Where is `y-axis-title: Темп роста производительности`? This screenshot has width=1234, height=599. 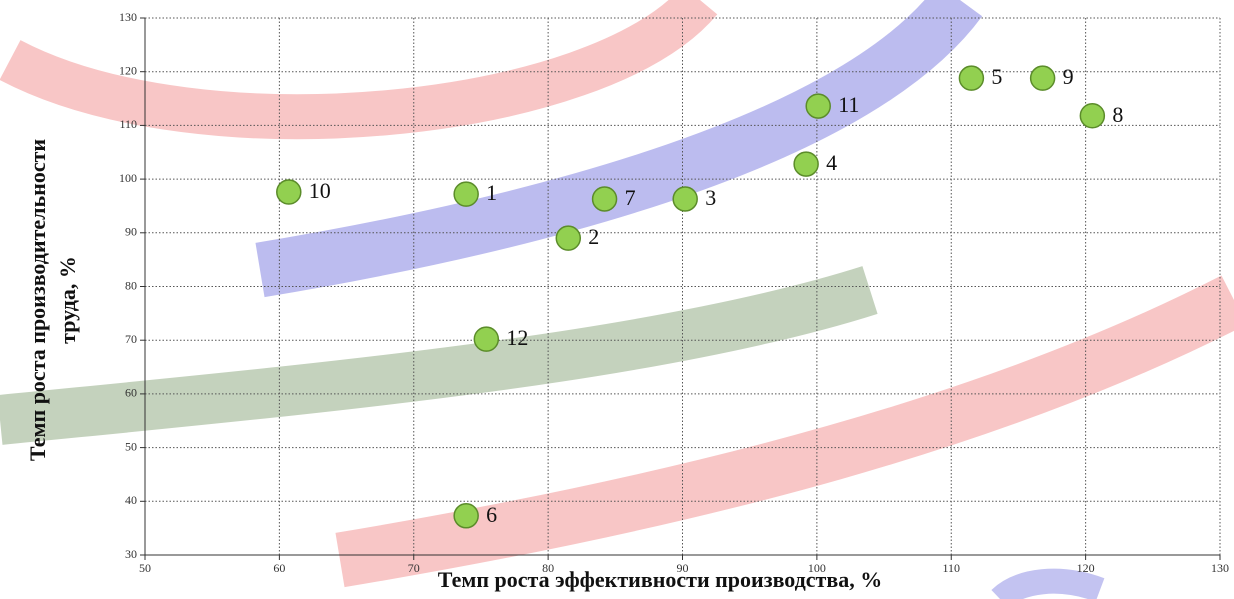 y-axis-title: Темп роста производительности is located at coordinates (37, 300).